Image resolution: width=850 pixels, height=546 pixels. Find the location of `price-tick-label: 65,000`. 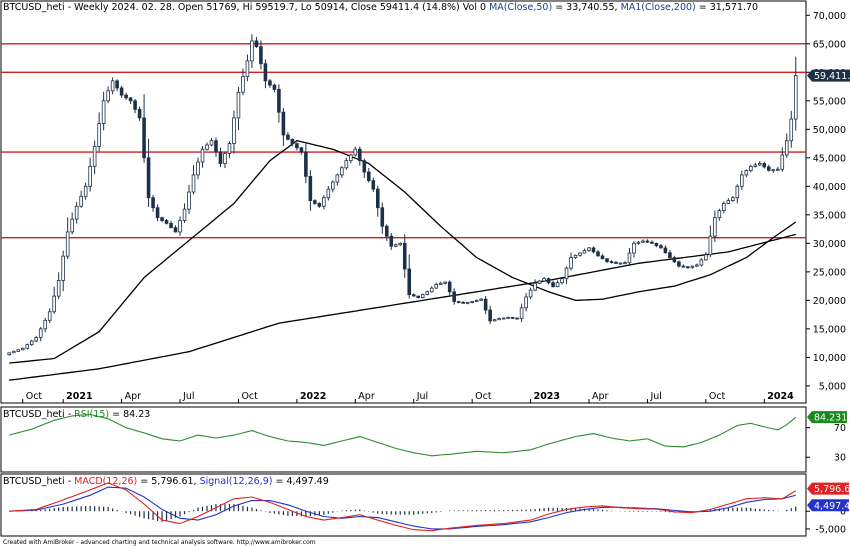

price-tick-label: 65,000 is located at coordinates (829, 44).